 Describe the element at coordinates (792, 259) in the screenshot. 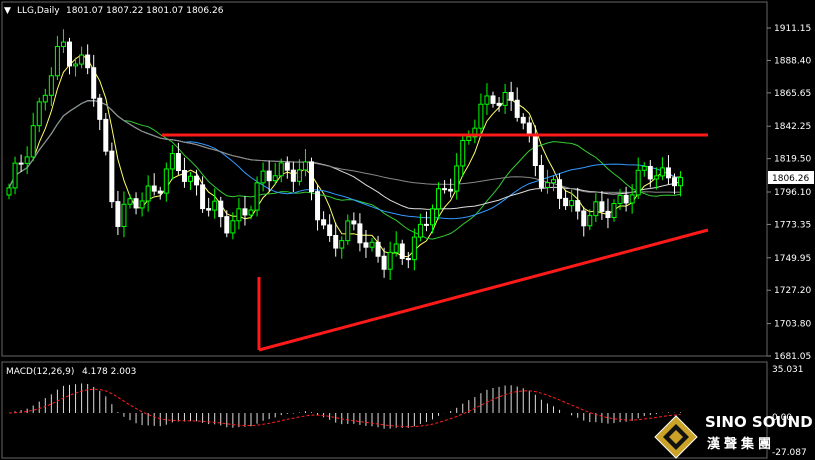

I see `price-tick-label: 1749.95` at that location.